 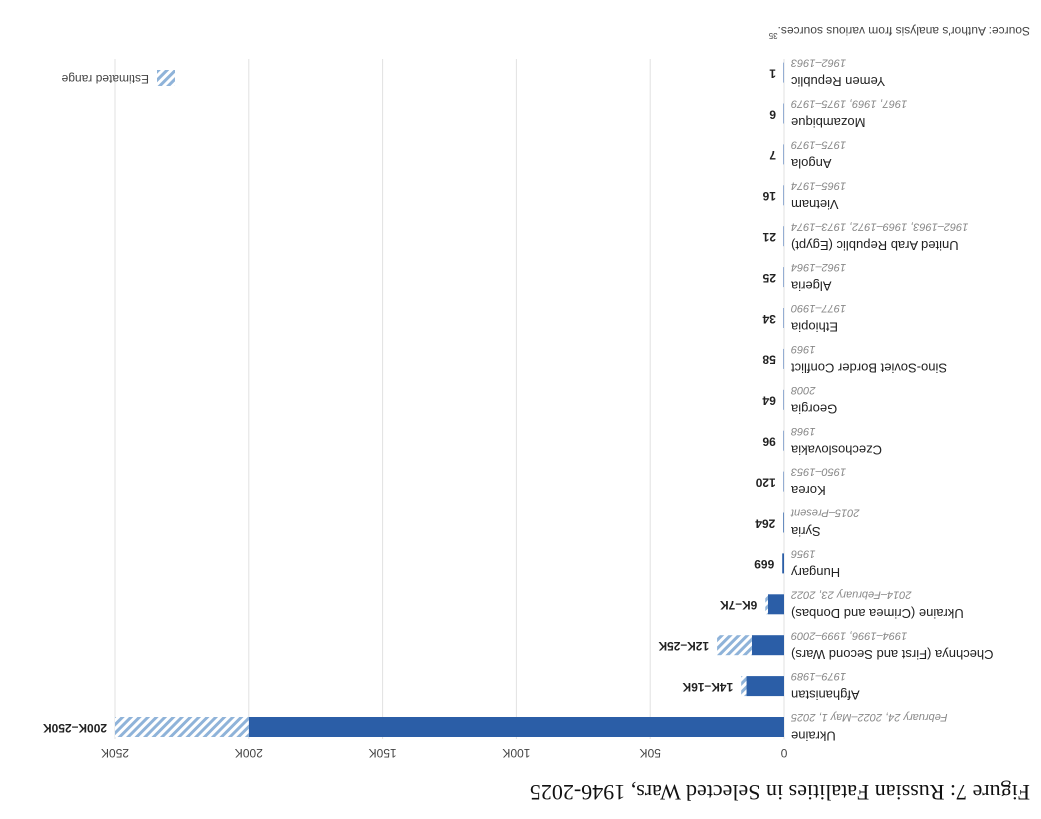 I want to click on value-label: 34, so click(x=769, y=319).